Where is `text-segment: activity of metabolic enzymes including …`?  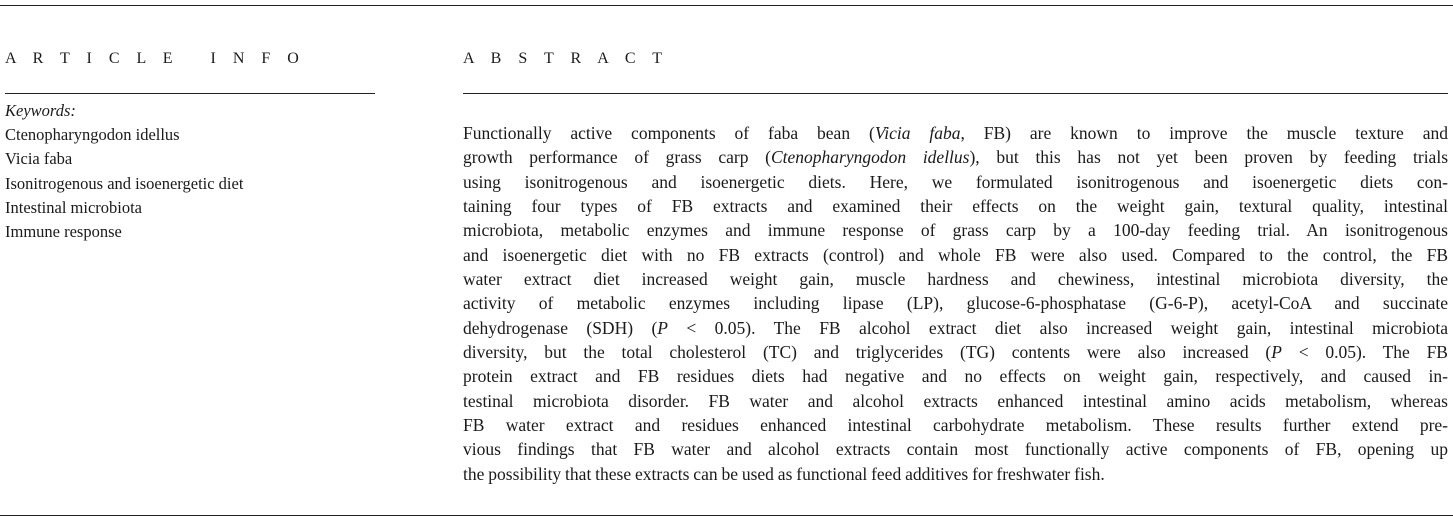
text-segment: activity of metabolic enzymes including … is located at coordinates (955, 303).